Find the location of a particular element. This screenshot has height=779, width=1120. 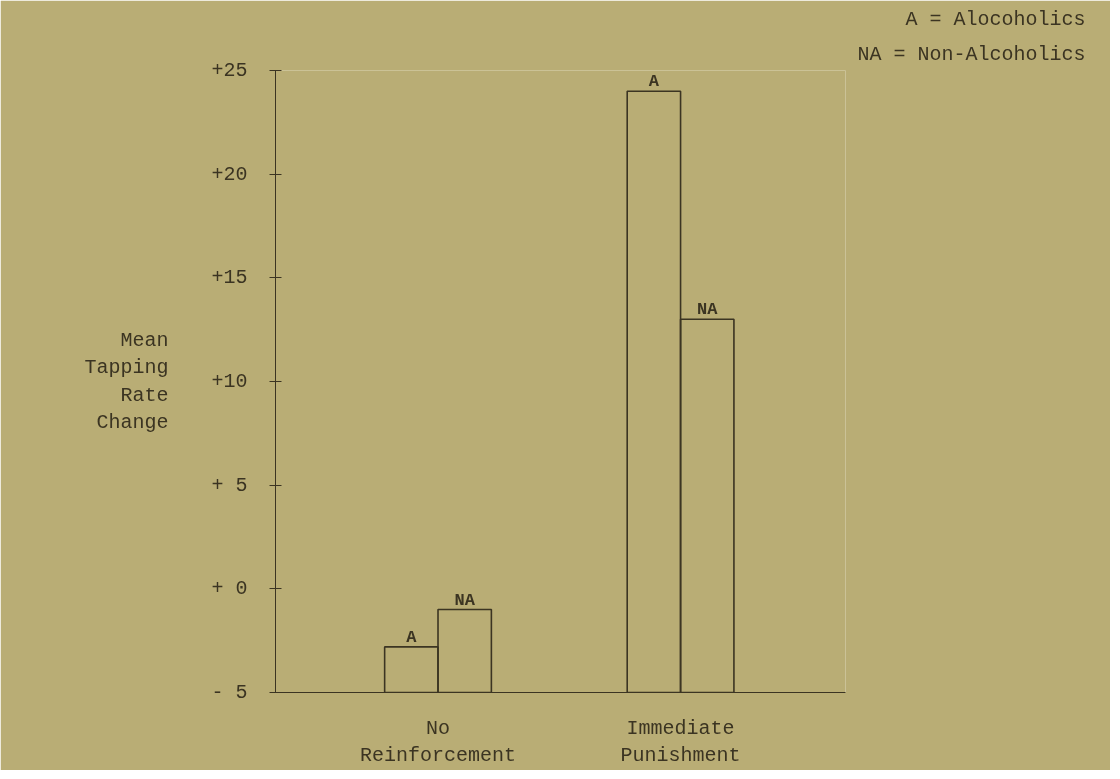

y-tick-label: +25 is located at coordinates (229, 70).